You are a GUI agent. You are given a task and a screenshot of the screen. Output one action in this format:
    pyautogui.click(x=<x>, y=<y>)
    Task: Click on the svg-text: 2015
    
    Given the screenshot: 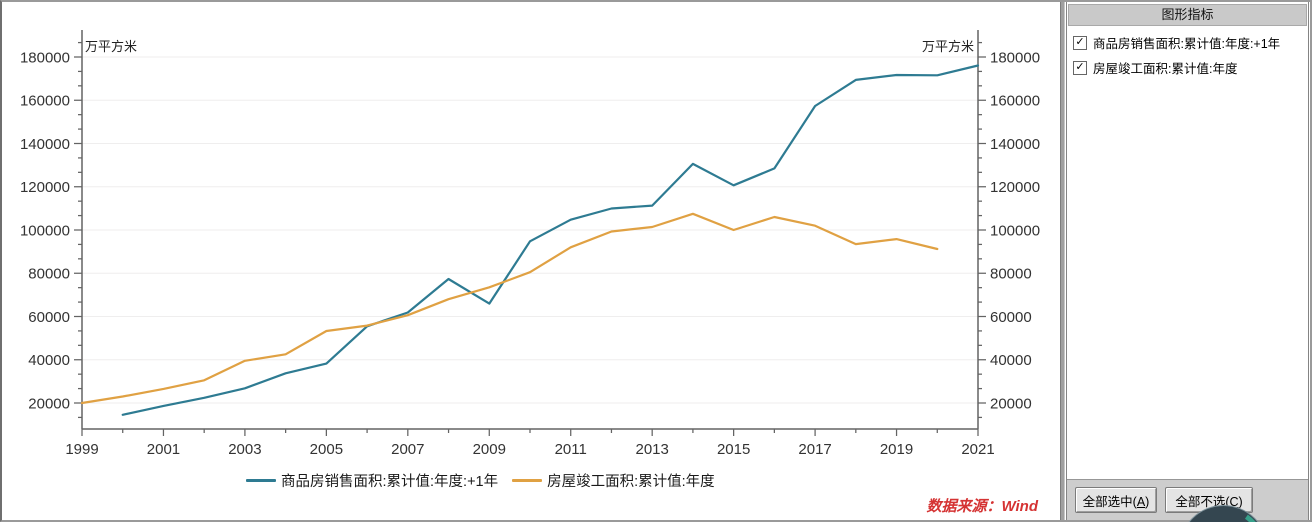 What is the action you would take?
    pyautogui.click(x=733, y=449)
    